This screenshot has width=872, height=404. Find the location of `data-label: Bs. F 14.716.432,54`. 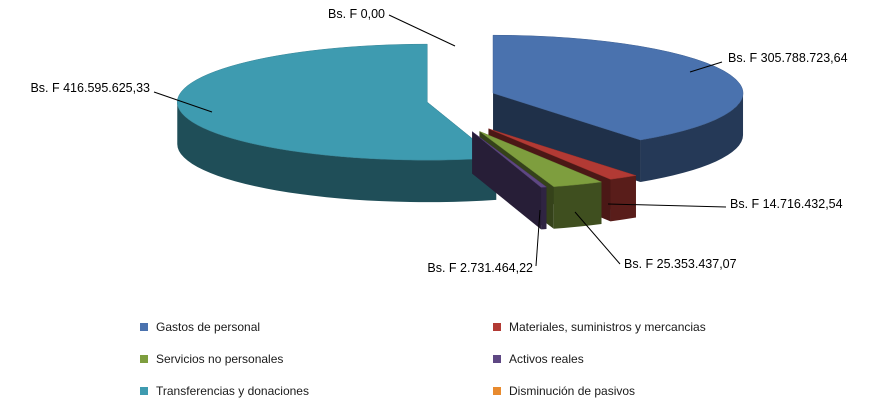

data-label: Bs. F 14.716.432,54 is located at coordinates (786, 204).